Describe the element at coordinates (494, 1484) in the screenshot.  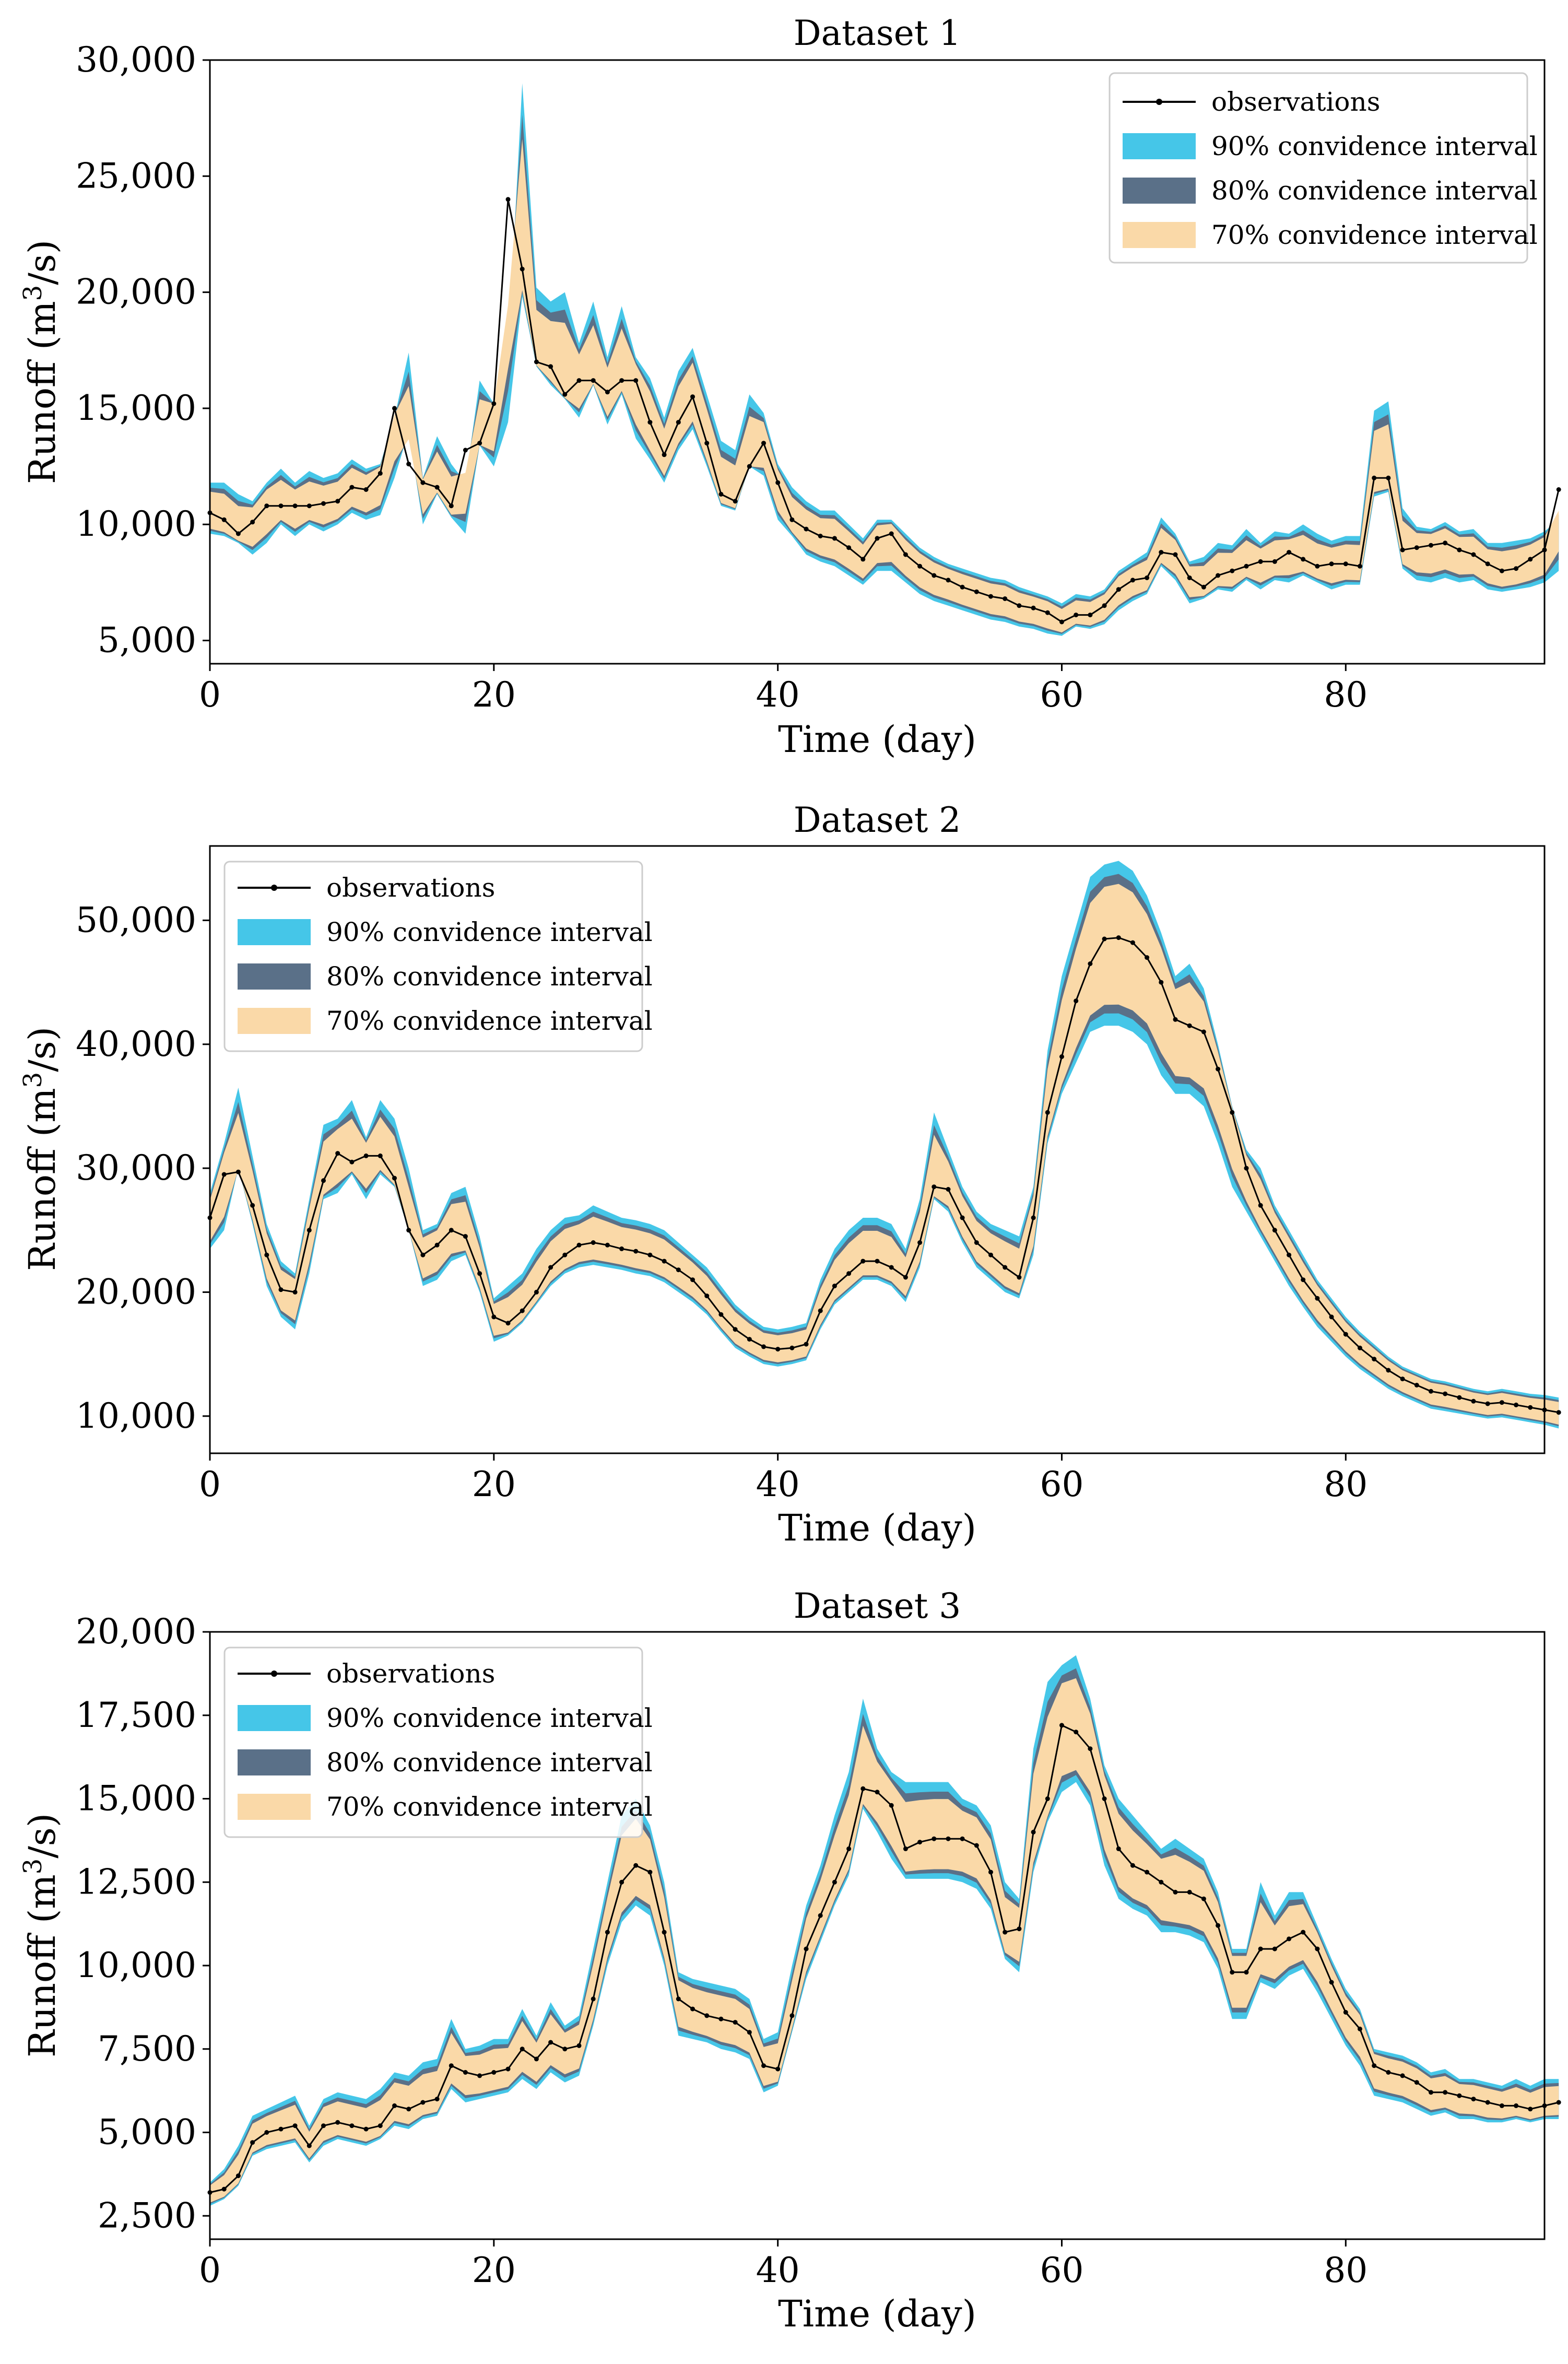
I see `x-tick-label: 20` at that location.